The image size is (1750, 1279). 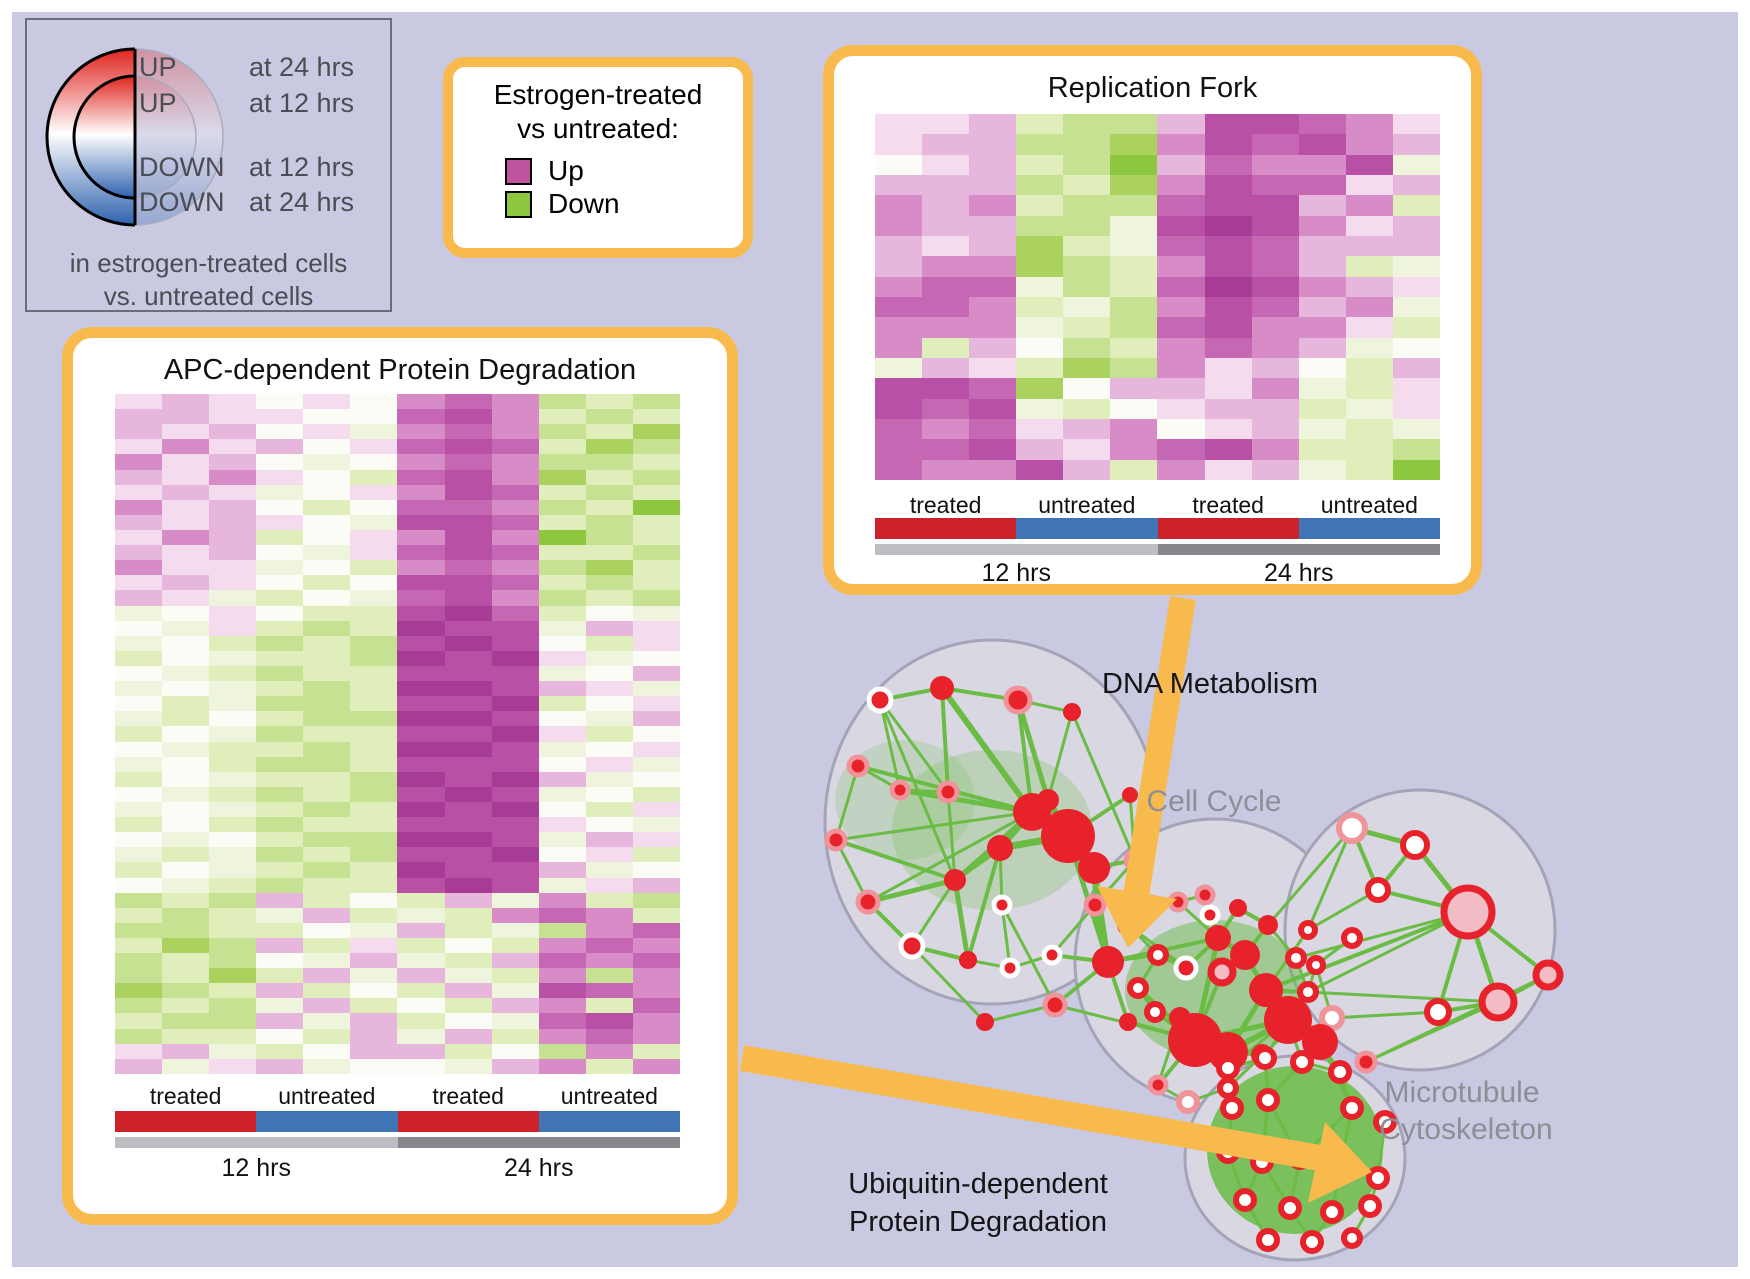 What do you see at coordinates (518, 171) in the screenshot?
I see `up-color-swatch` at bounding box center [518, 171].